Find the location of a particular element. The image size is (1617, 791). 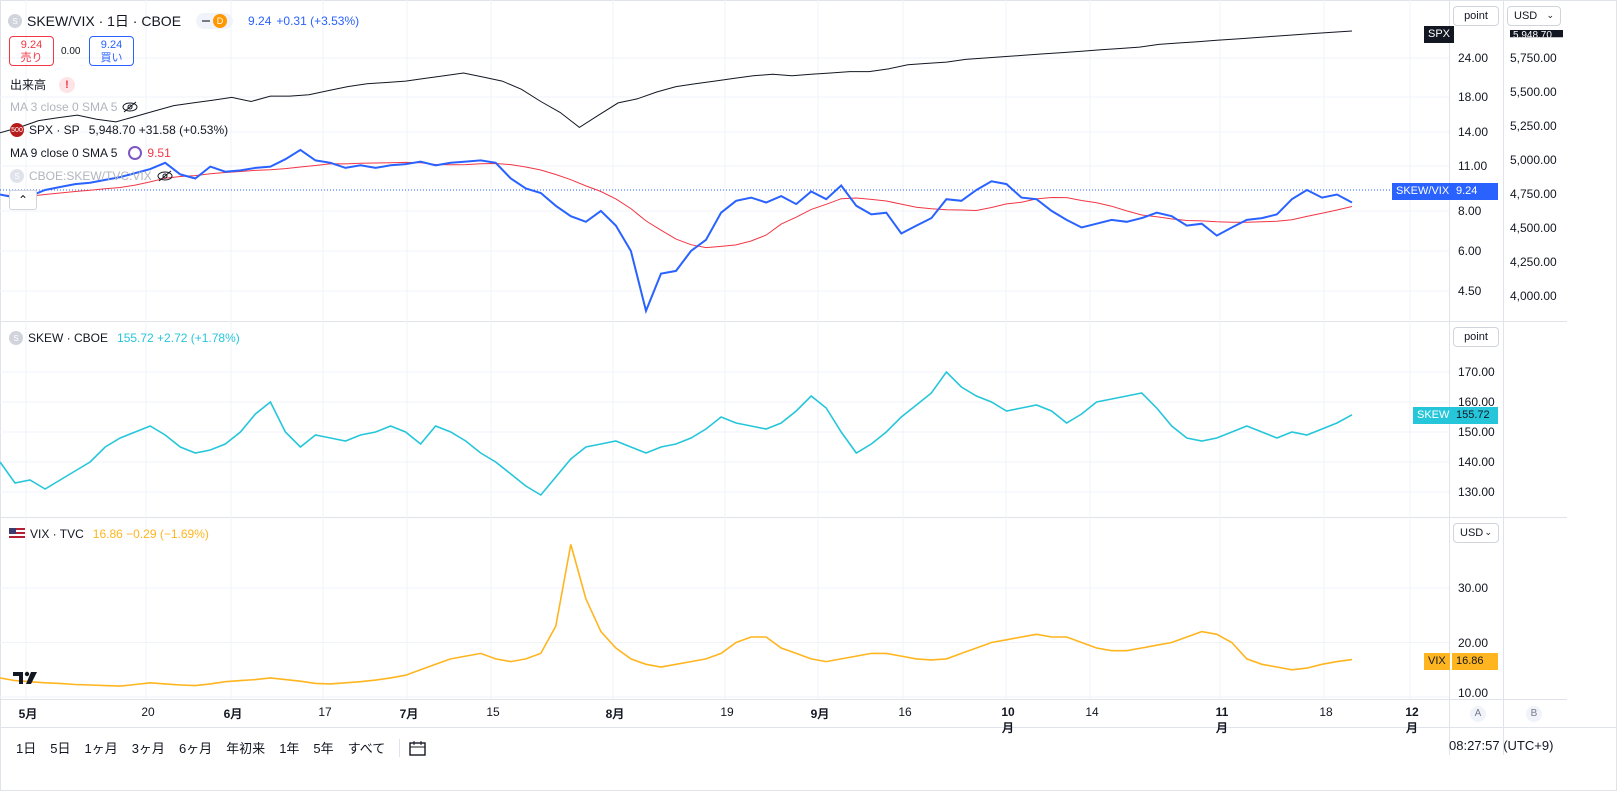

time-tick: 6月 is located at coordinates (233, 714).